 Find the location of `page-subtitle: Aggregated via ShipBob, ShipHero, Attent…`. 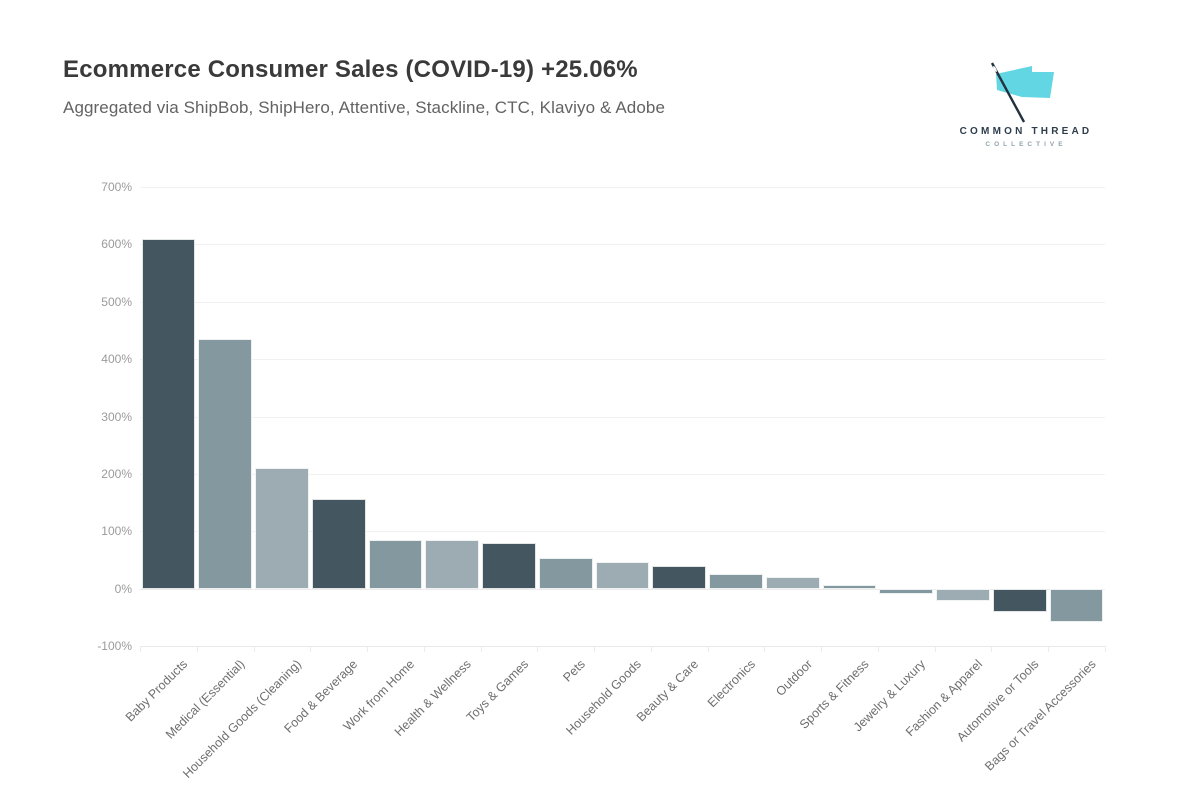

page-subtitle: Aggregated via ShipBob, ShipHero, Attent… is located at coordinates (364, 107).